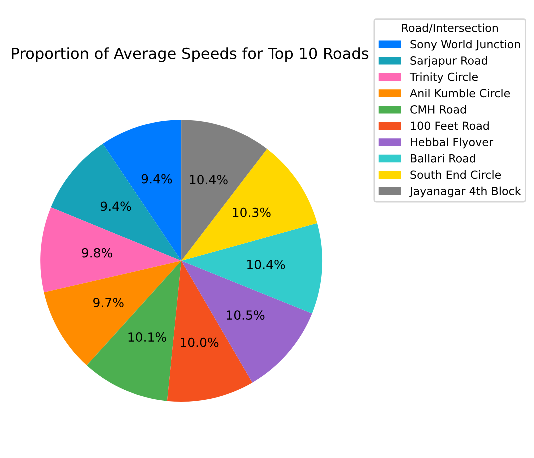 The height and width of the screenshot is (458, 534). I want to click on data-label: 10.5%, so click(246, 315).